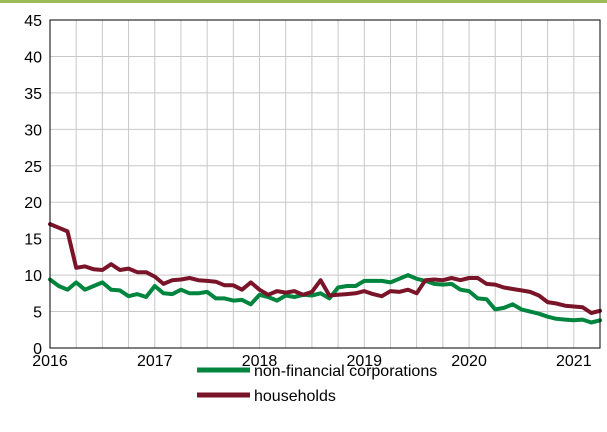  What do you see at coordinates (312, 361) in the screenshot?
I see `x-axis-ticks: 2016 2017 2018 2019 2020 2021` at bounding box center [312, 361].